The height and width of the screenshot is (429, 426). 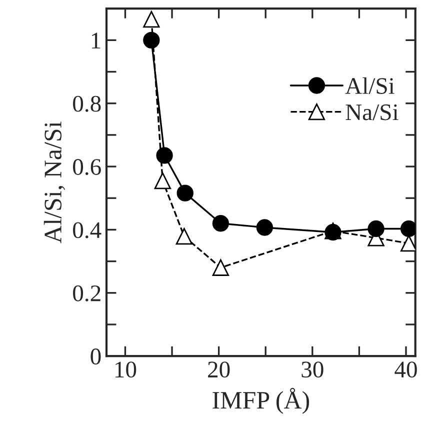 What do you see at coordinates (313, 370) in the screenshot?
I see `x-tick-label: 30` at bounding box center [313, 370].